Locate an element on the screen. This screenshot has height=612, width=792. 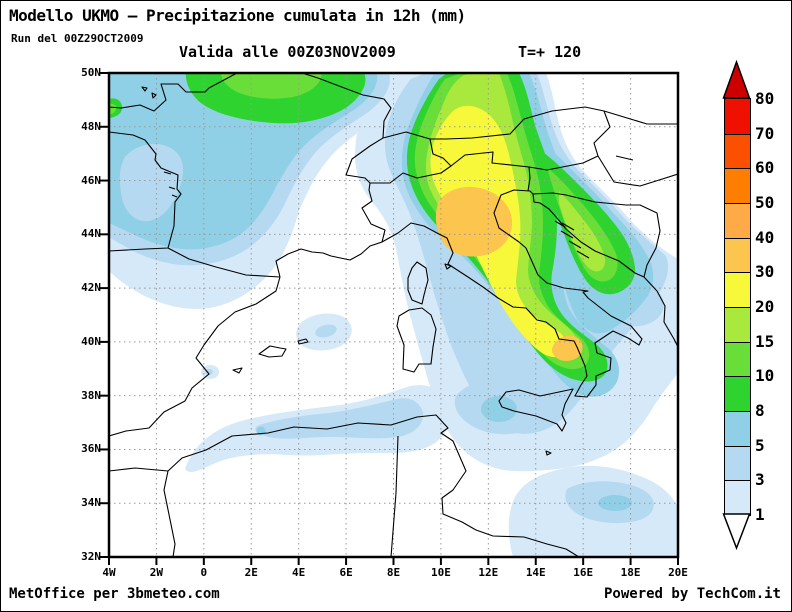
border-morocco-algeria is located at coordinates (169, 513).